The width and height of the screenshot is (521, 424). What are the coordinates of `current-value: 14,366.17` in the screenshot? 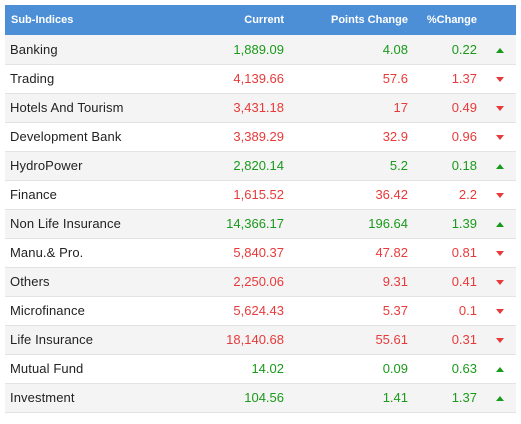 It's located at (255, 223).